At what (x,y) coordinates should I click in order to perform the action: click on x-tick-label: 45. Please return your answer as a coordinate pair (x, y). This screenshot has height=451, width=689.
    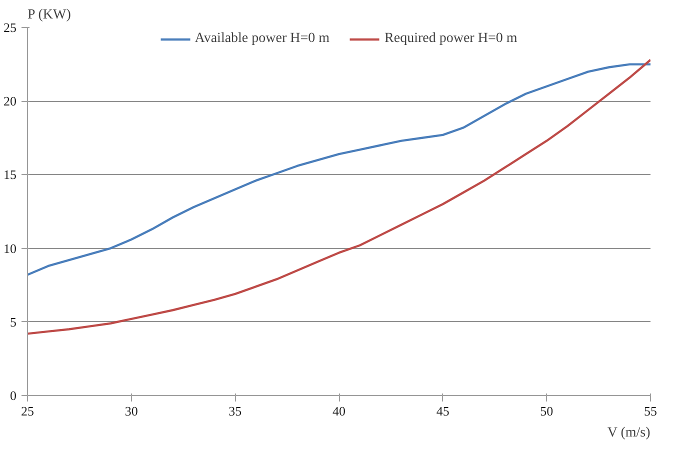
    Looking at the image, I should click on (443, 411).